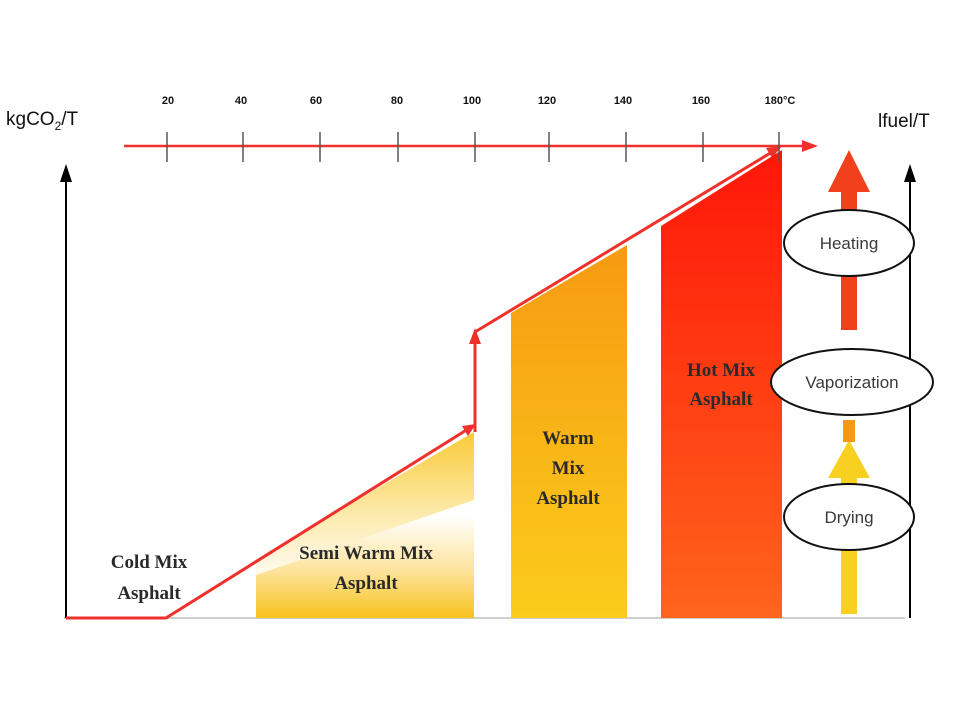  What do you see at coordinates (849, 171) in the screenshot?
I see `heating-arrow-head` at bounding box center [849, 171].